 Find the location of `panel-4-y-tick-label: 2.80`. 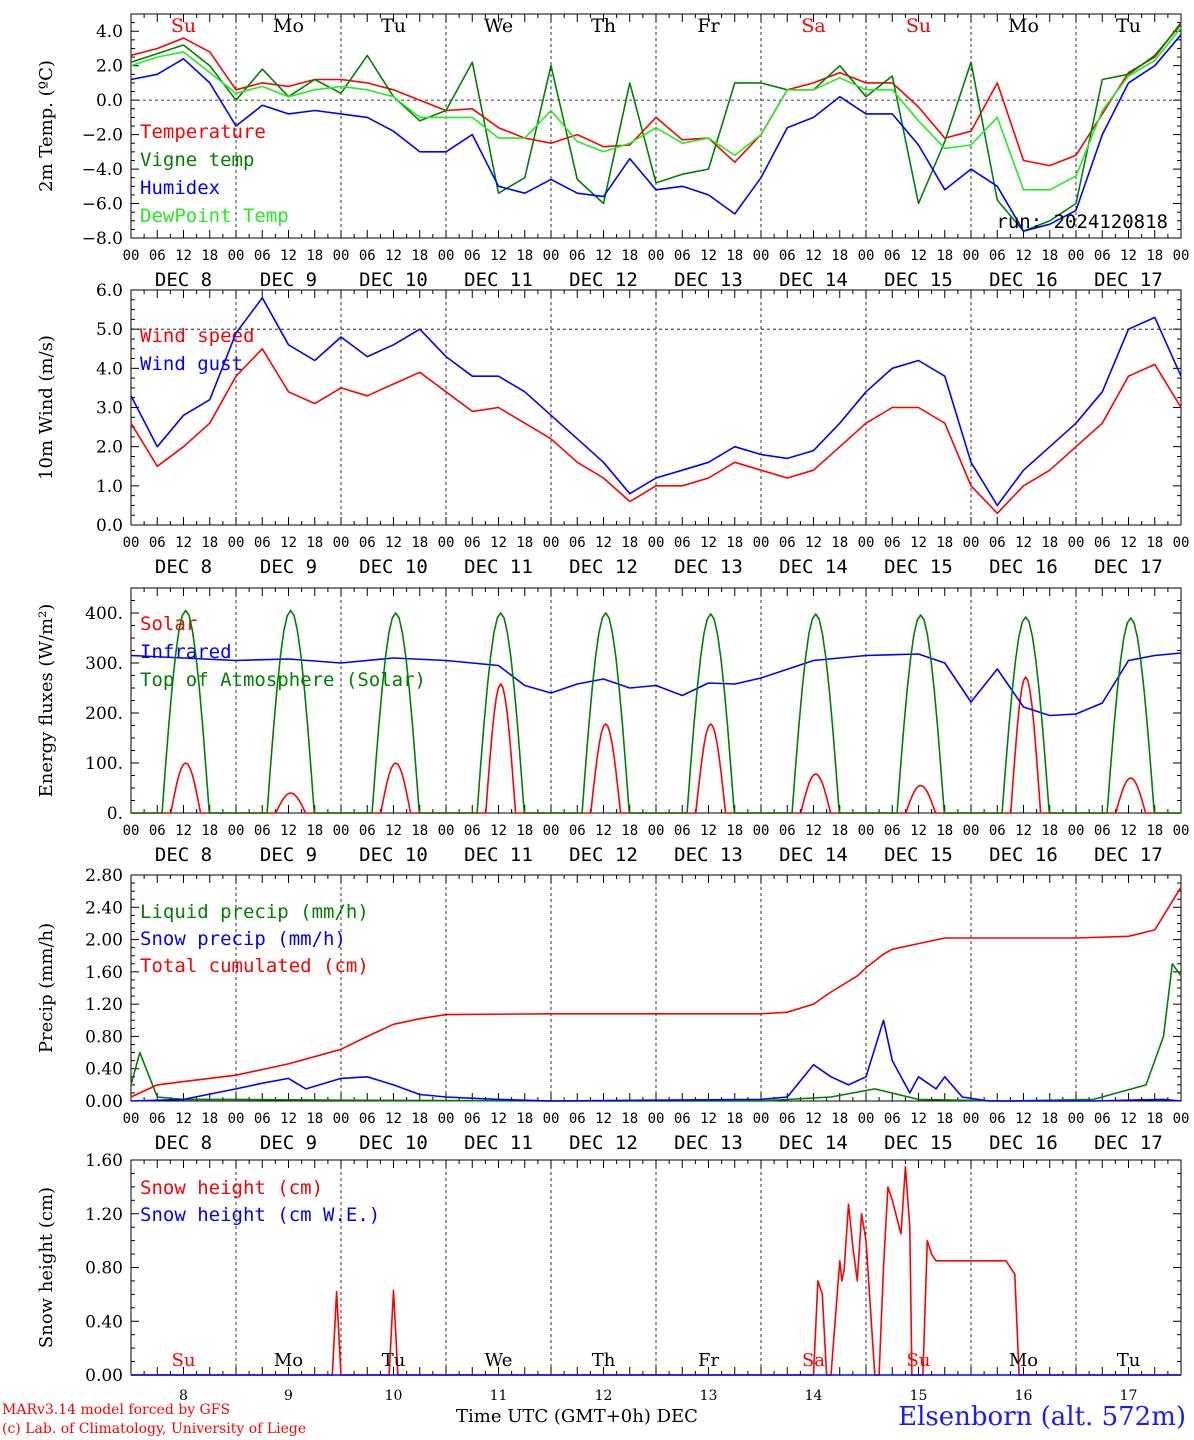

panel-4-y-tick-label: 2.80 is located at coordinates (104, 876).